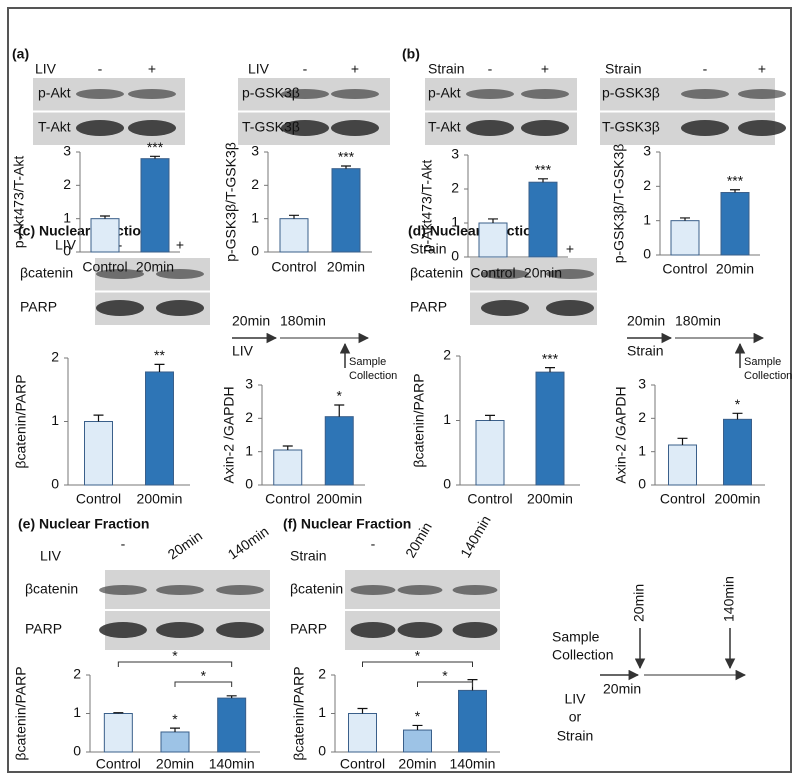 This screenshot has height=780, width=800. I want to click on y-axis-label: βcatenin/PARP, so click(21, 713).